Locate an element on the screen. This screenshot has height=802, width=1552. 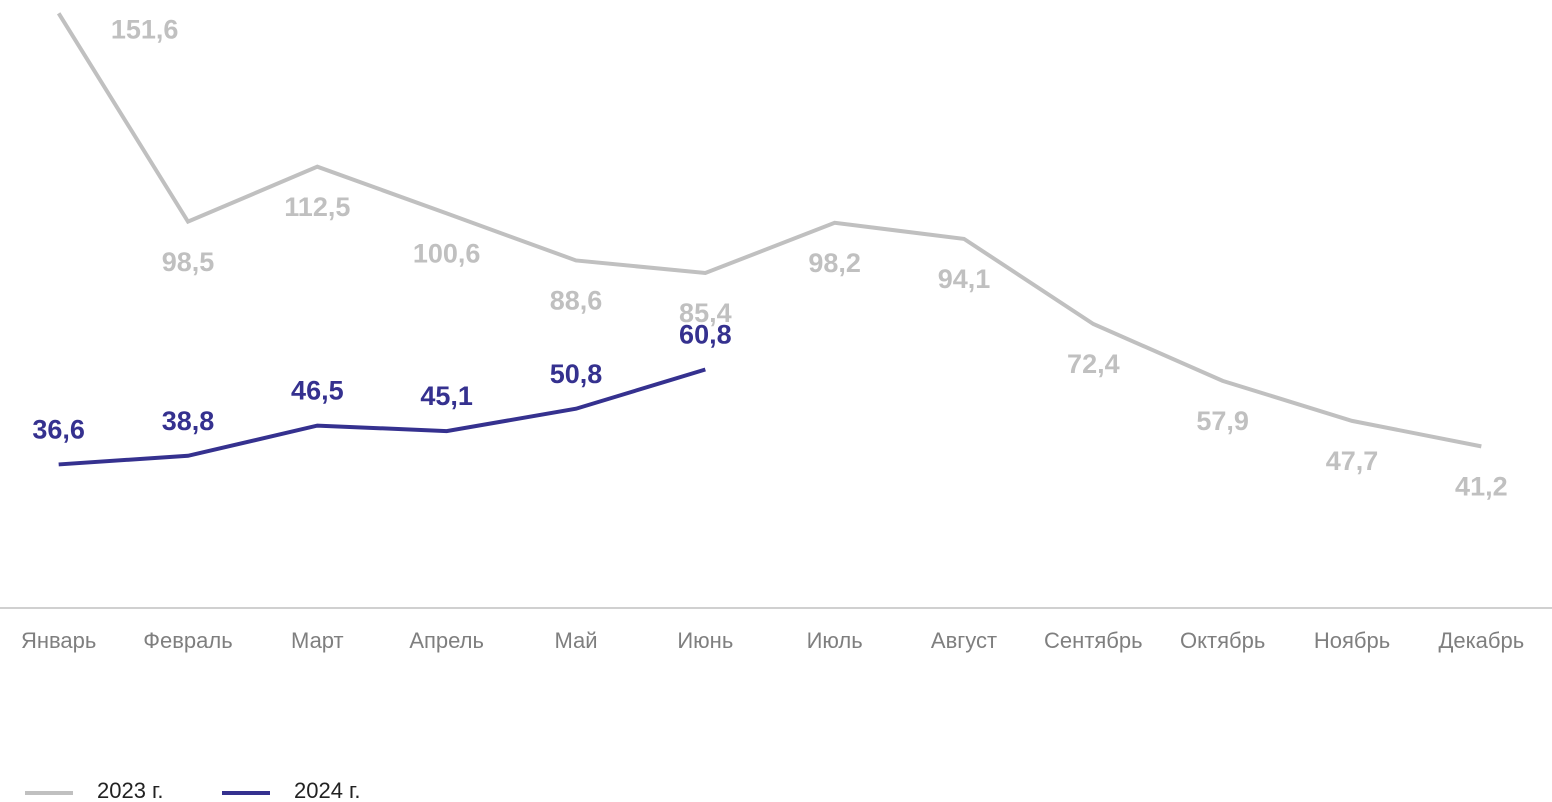
legend-label: 2024 г. is located at coordinates (327, 790).